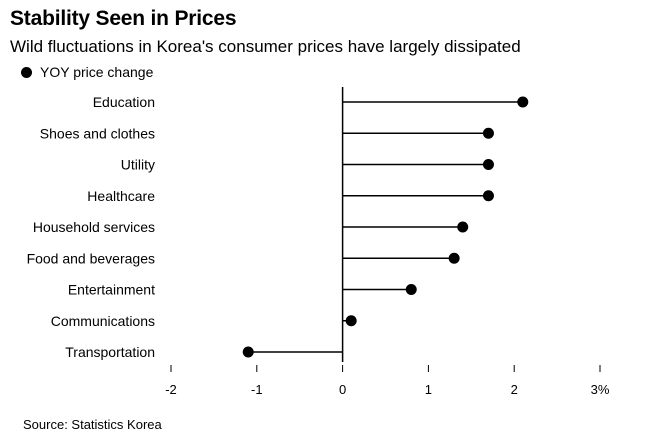  What do you see at coordinates (92, 424) in the screenshot?
I see `source-note: Source: Statistics Korea` at bounding box center [92, 424].